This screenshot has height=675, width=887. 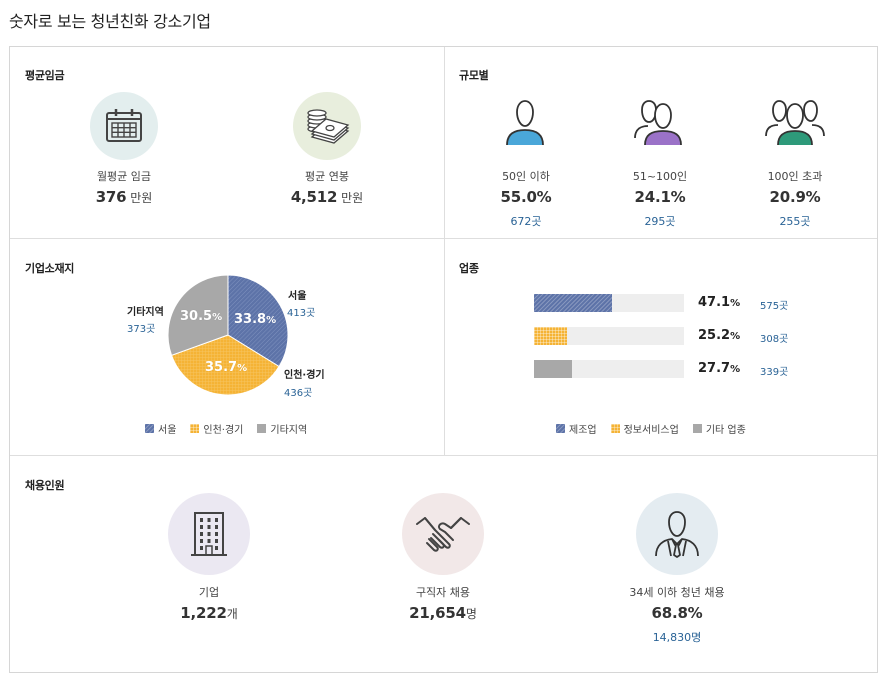 What do you see at coordinates (110, 21) in the screenshot?
I see `page-title: 숫자로 보는 청년친화 강소기업` at bounding box center [110, 21].